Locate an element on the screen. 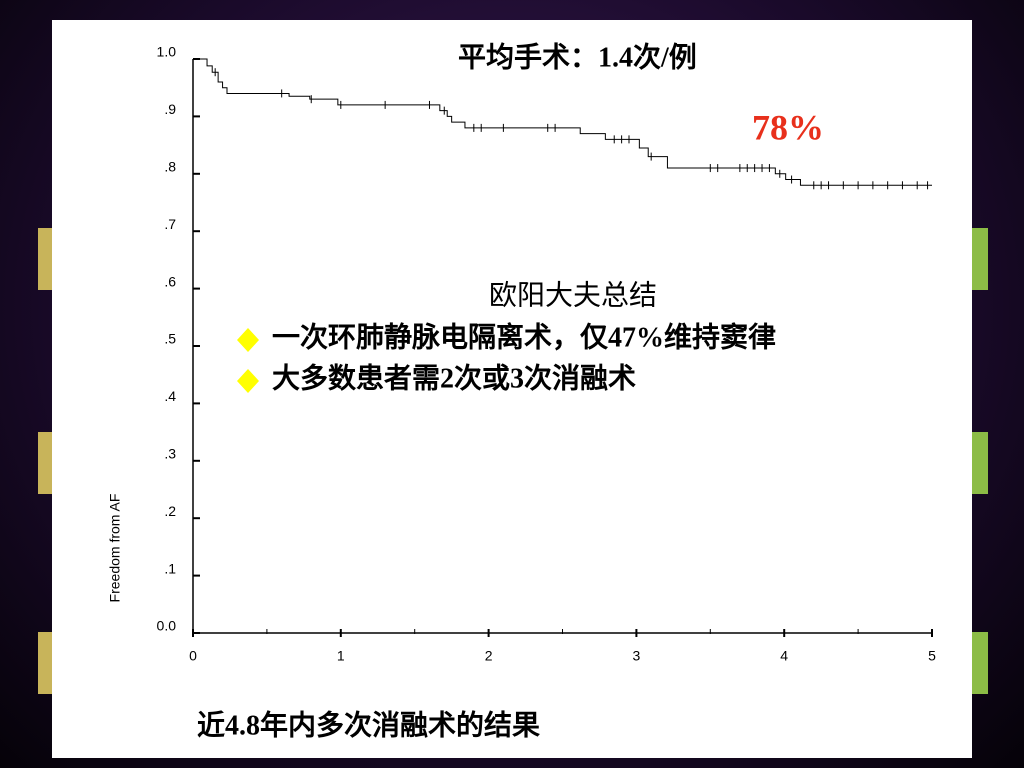  y-tick-label: .8 is located at coordinates (170, 167).